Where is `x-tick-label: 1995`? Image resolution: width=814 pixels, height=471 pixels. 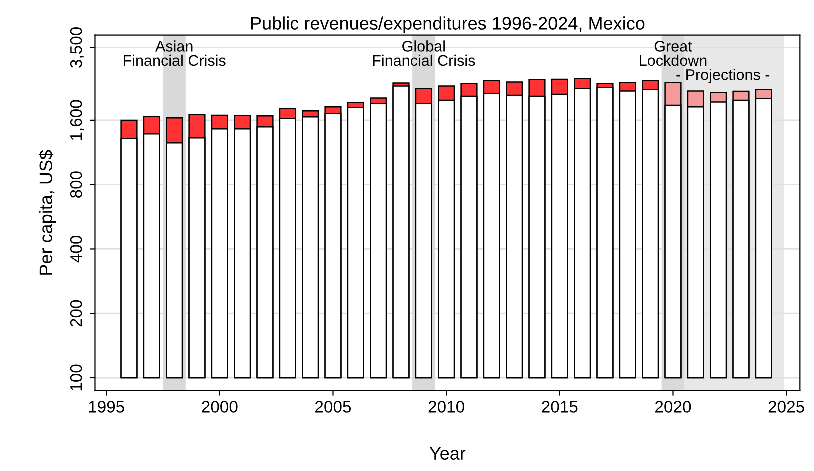
x-tick-label: 1995 is located at coordinates (106, 407).